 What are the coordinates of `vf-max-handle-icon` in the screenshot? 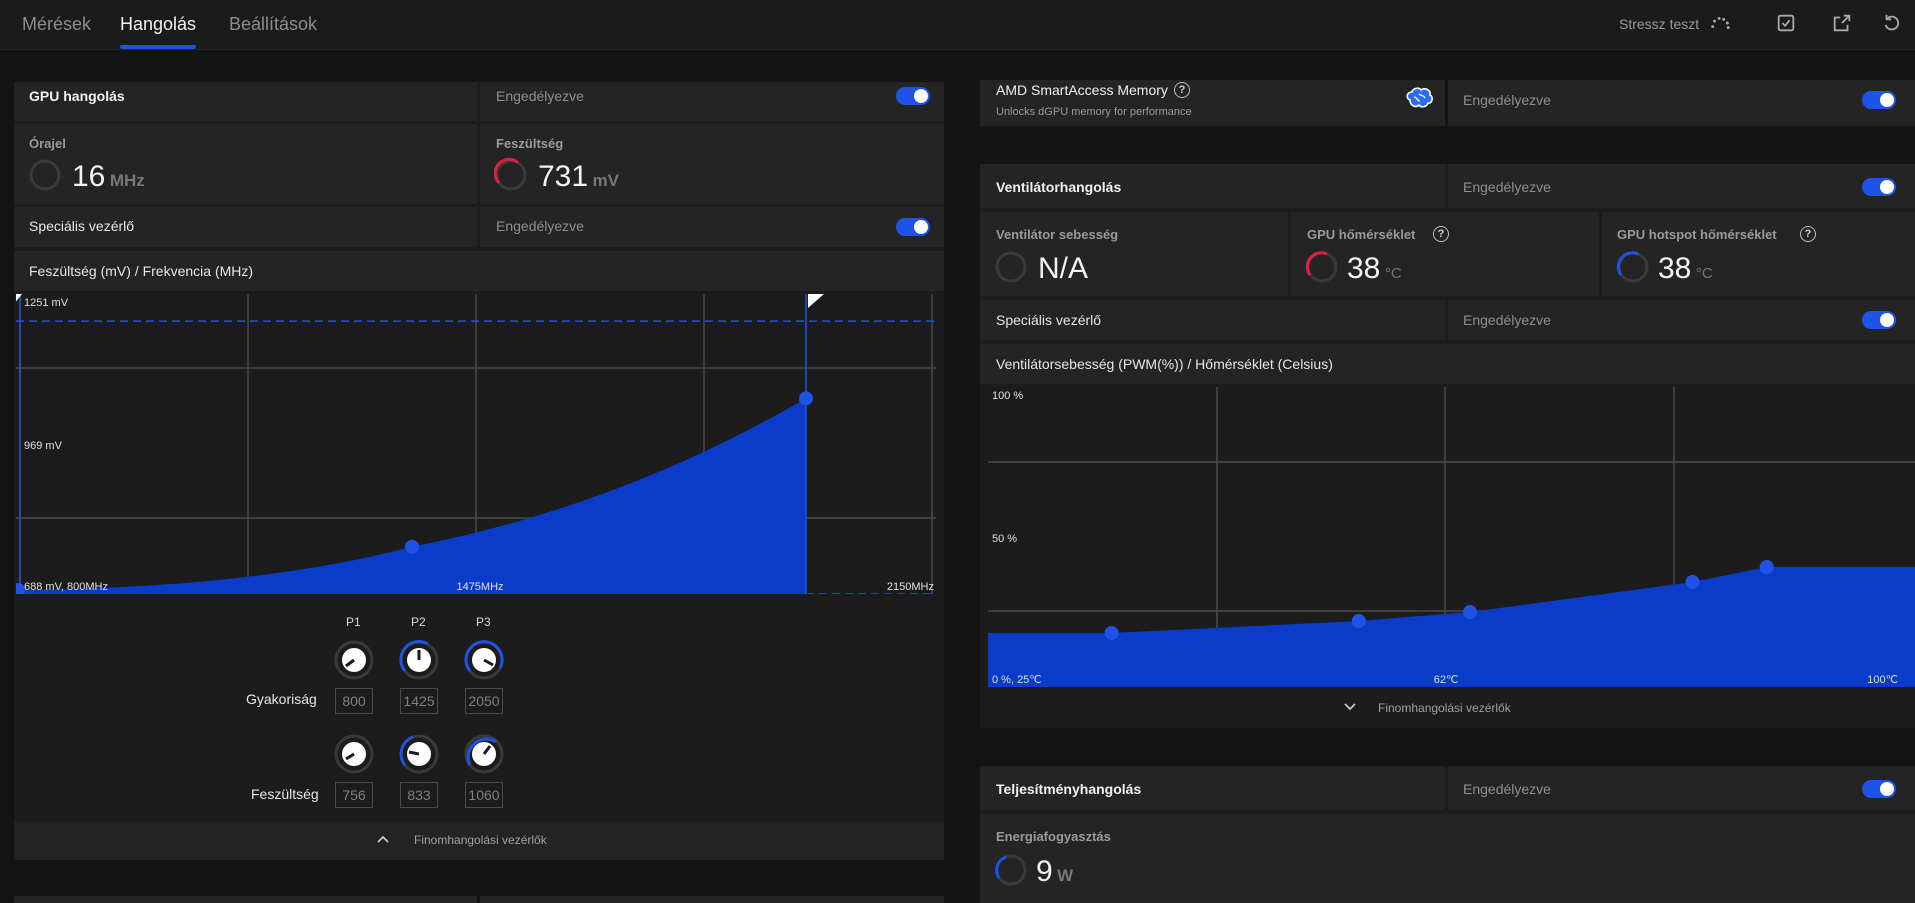 It's located at (815, 301).